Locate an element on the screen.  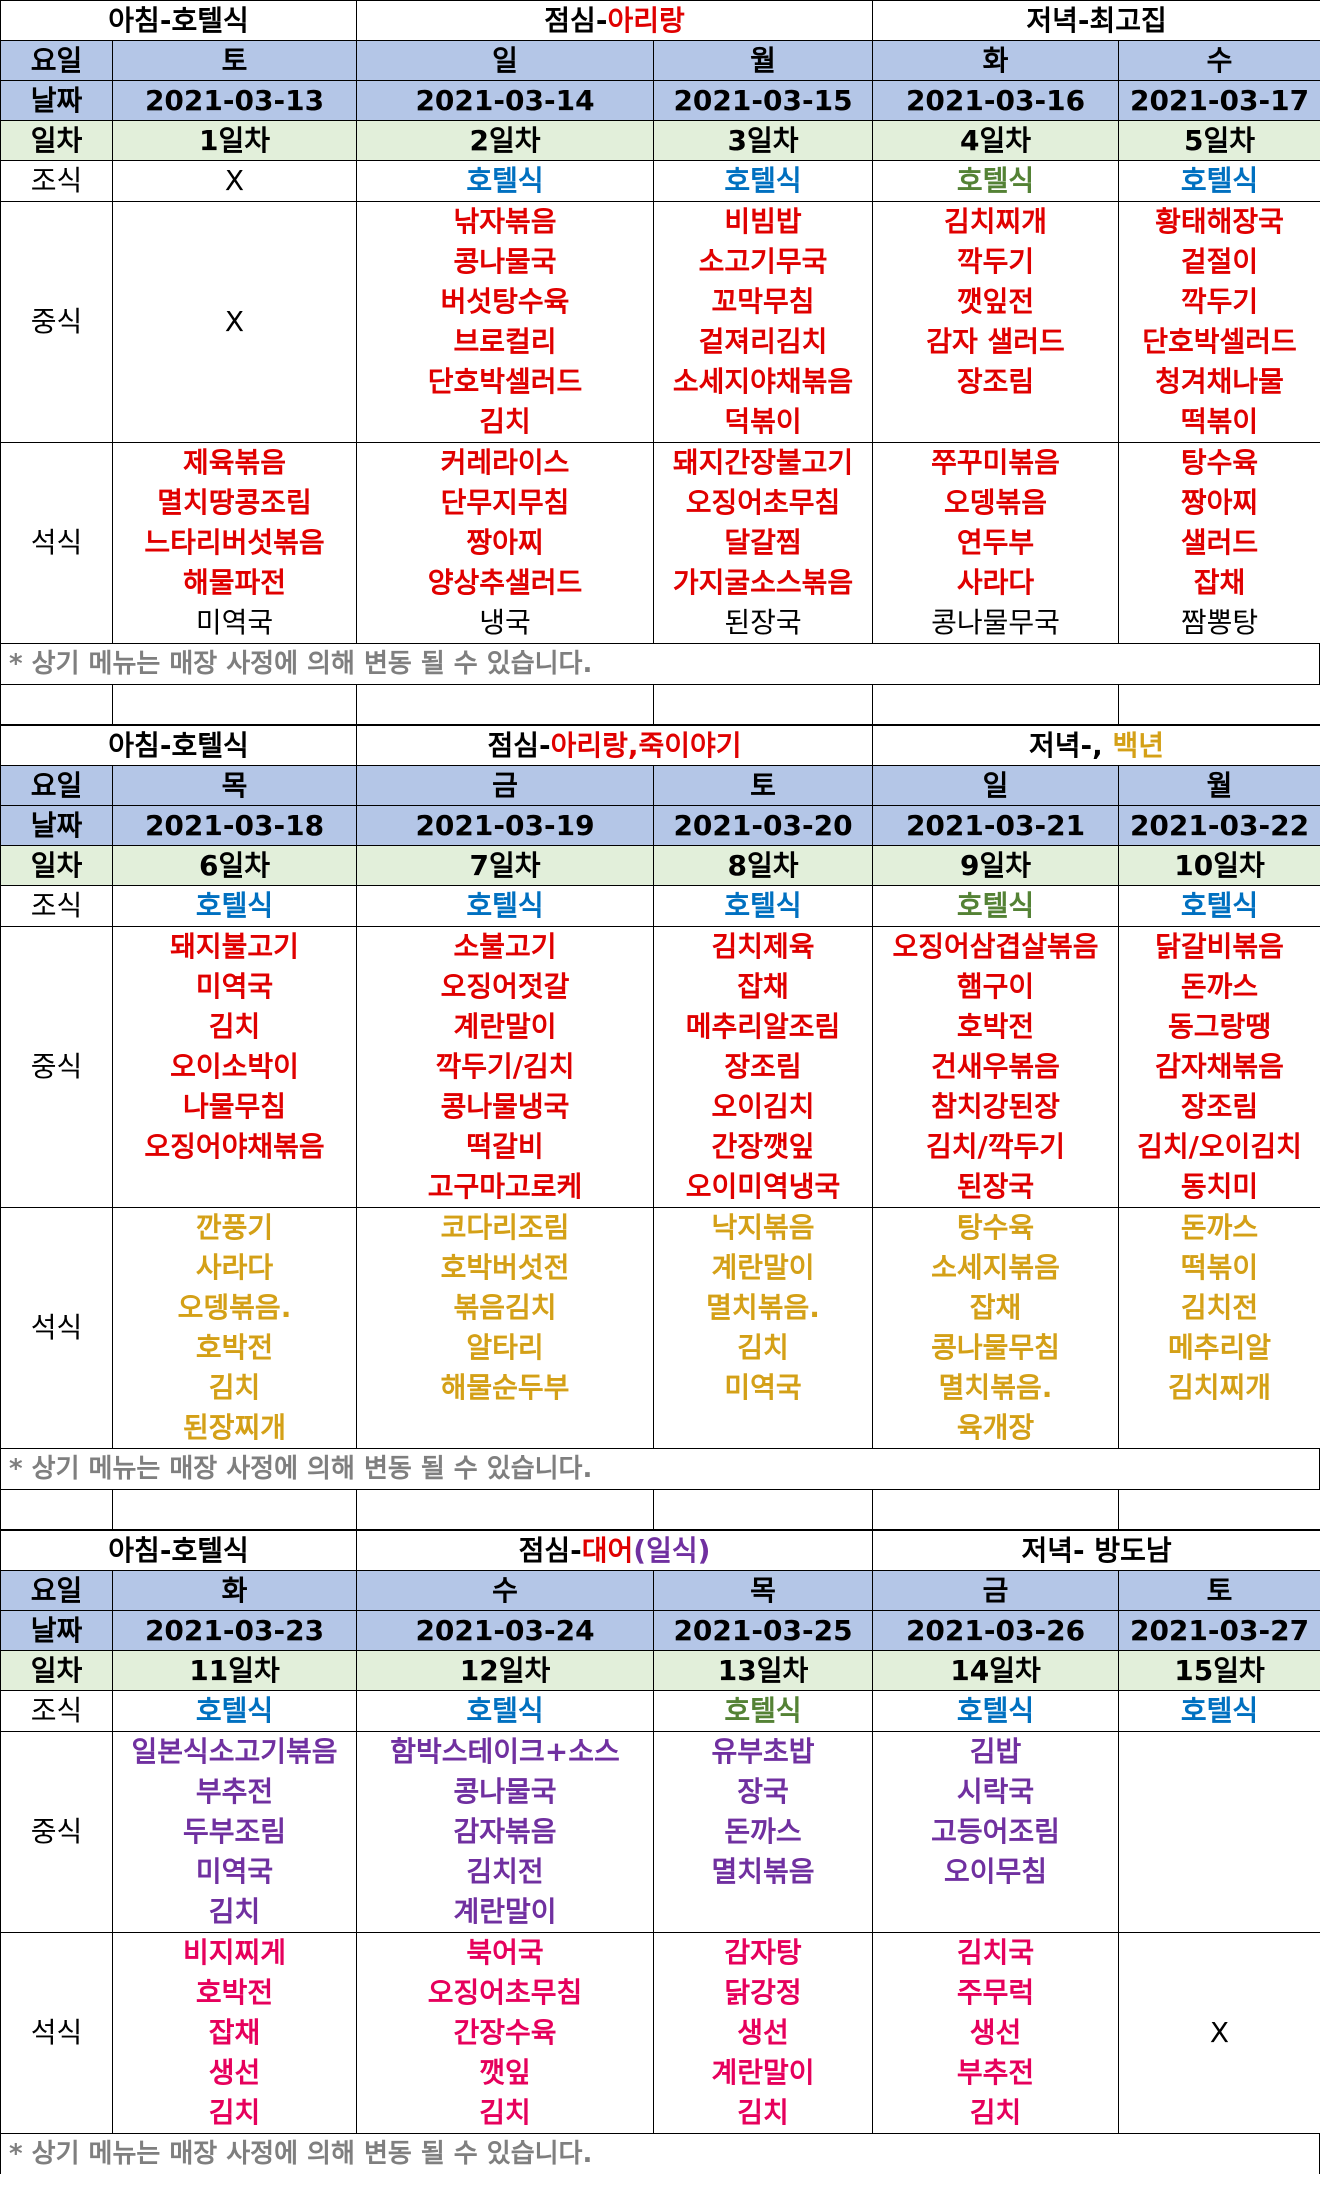
lunch-item: 간장깻잎 is located at coordinates (763, 1146).